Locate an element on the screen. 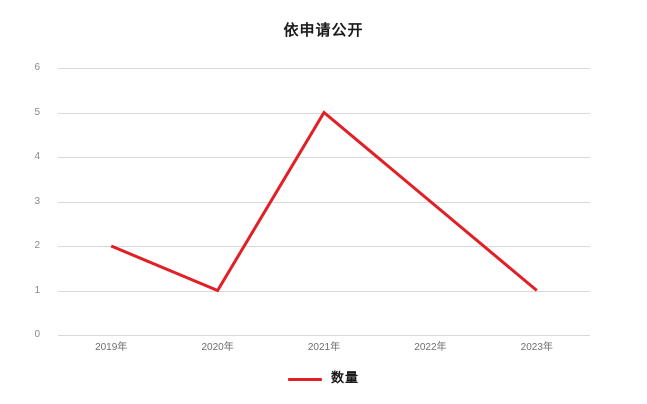  x-axis: 2019年 2020年 2021年 2022年 2023年 is located at coordinates (324, 349).